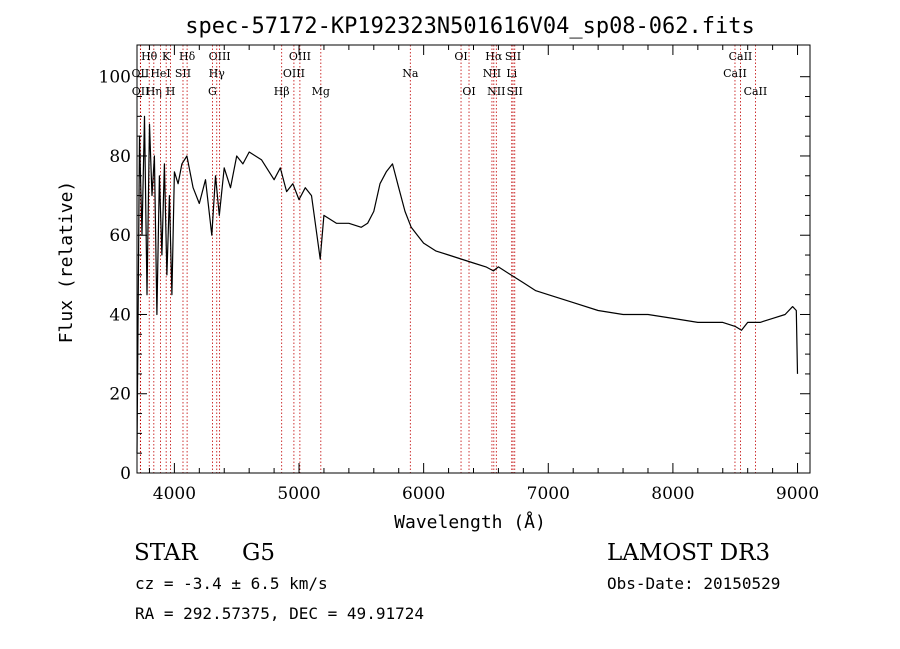  Describe the element at coordinates (672, 494) in the screenshot. I see `x-tick-label: 8000` at that location.